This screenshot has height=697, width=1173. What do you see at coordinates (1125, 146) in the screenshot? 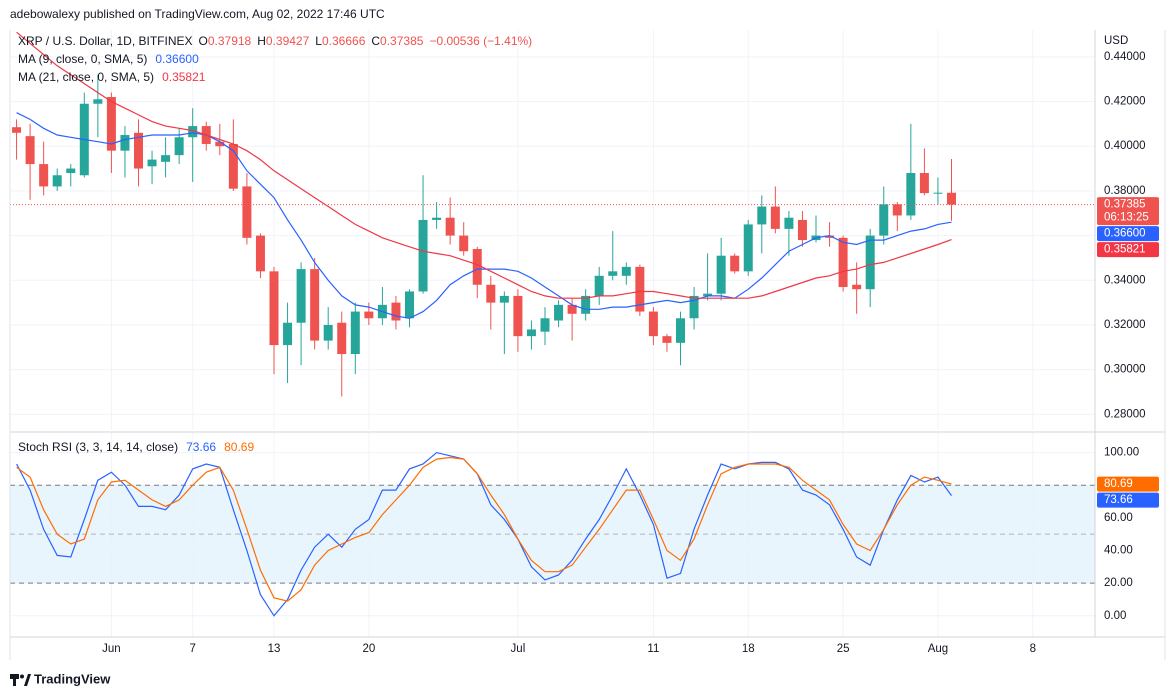
I see `y-tick-label: 0.40000` at bounding box center [1125, 146].